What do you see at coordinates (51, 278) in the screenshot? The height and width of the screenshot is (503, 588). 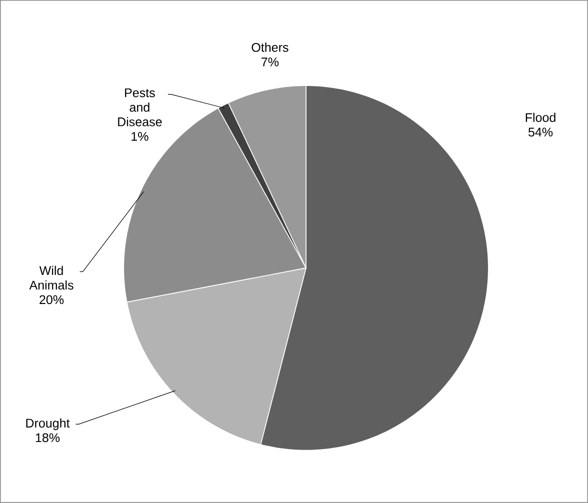 I see `slice-label: Wild Animals` at bounding box center [51, 278].